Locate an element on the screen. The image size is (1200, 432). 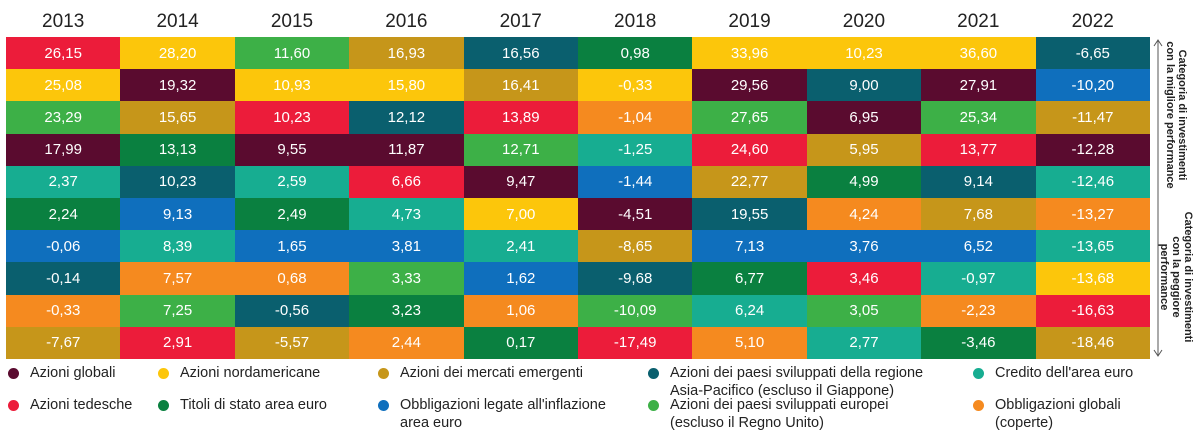
legend-text: Azioni dei mercati emergenti is located at coordinates (491, 373).